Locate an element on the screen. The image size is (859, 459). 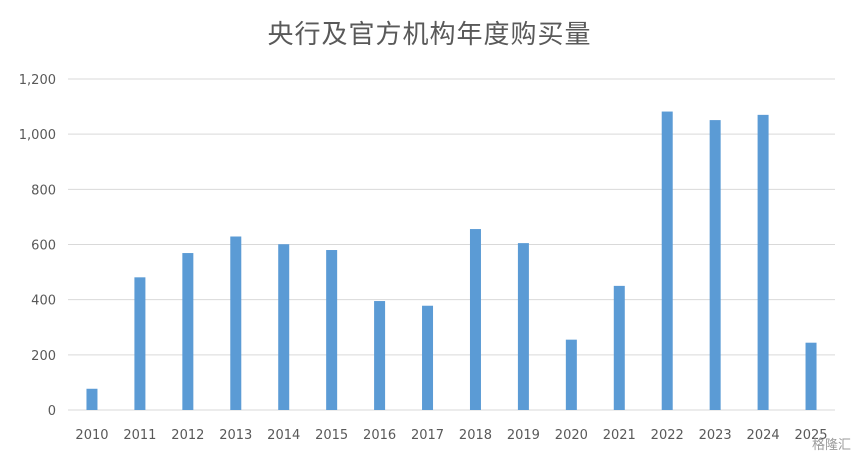
bar-2012 is located at coordinates (188, 331).